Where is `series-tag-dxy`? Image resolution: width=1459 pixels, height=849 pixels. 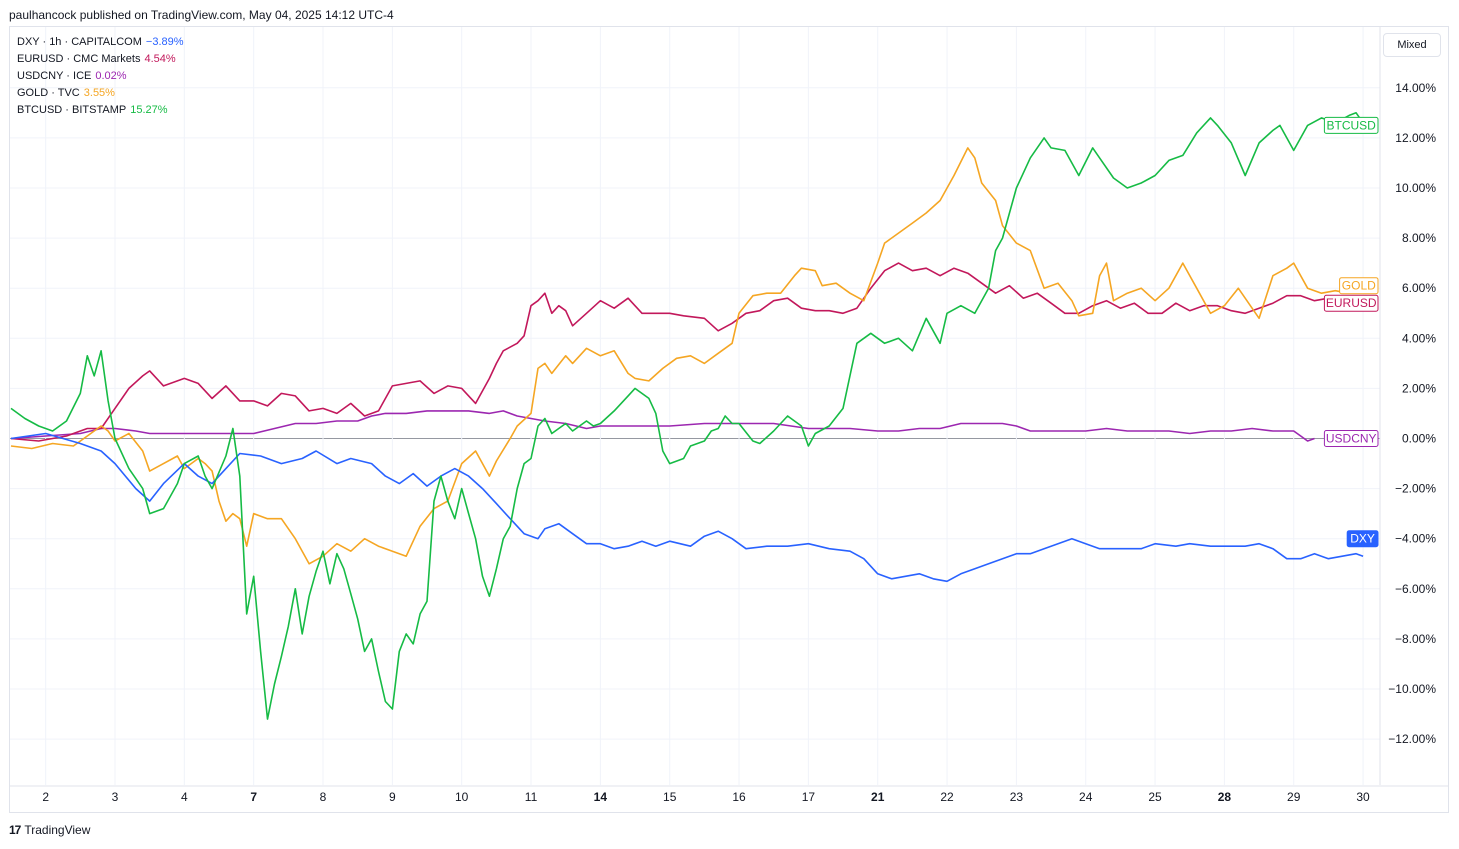 series-tag-dxy is located at coordinates (1362, 539).